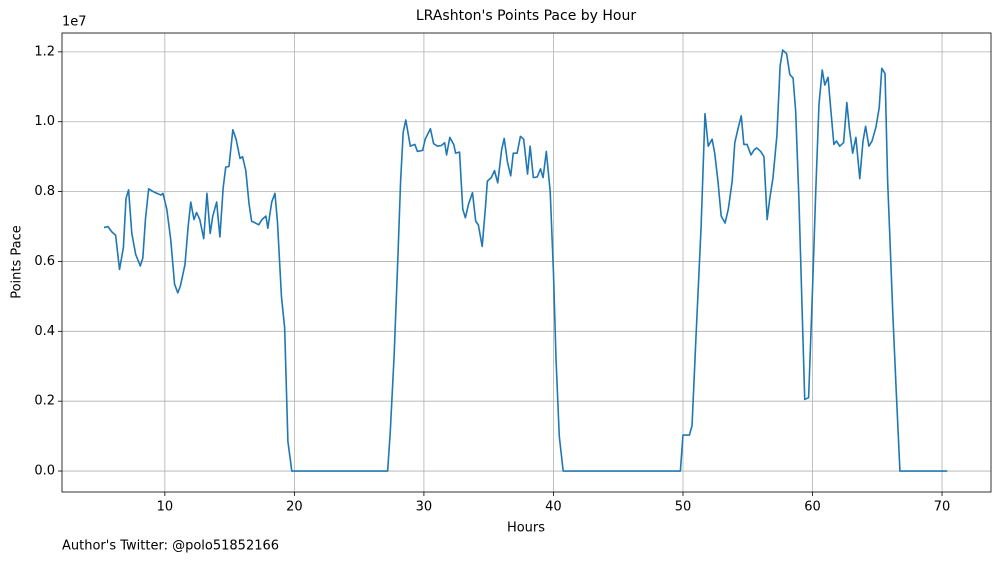  I want to click on y-tick-label: 0.2, so click(44, 401).